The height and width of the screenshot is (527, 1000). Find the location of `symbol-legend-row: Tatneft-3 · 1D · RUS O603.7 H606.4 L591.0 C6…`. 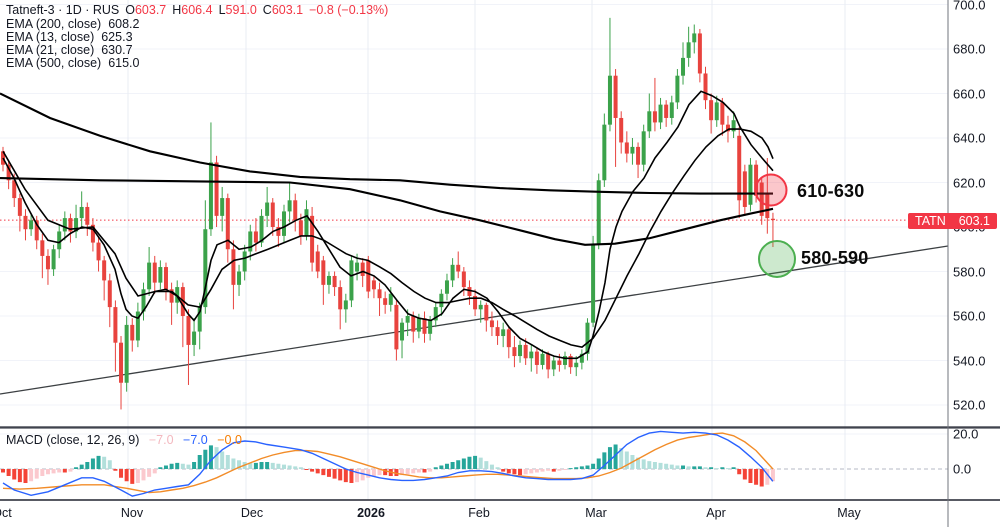

symbol-legend-row: Tatneft-3 · 1D · RUS O603.7 H606.4 L591.0 C6… is located at coordinates (197, 10).